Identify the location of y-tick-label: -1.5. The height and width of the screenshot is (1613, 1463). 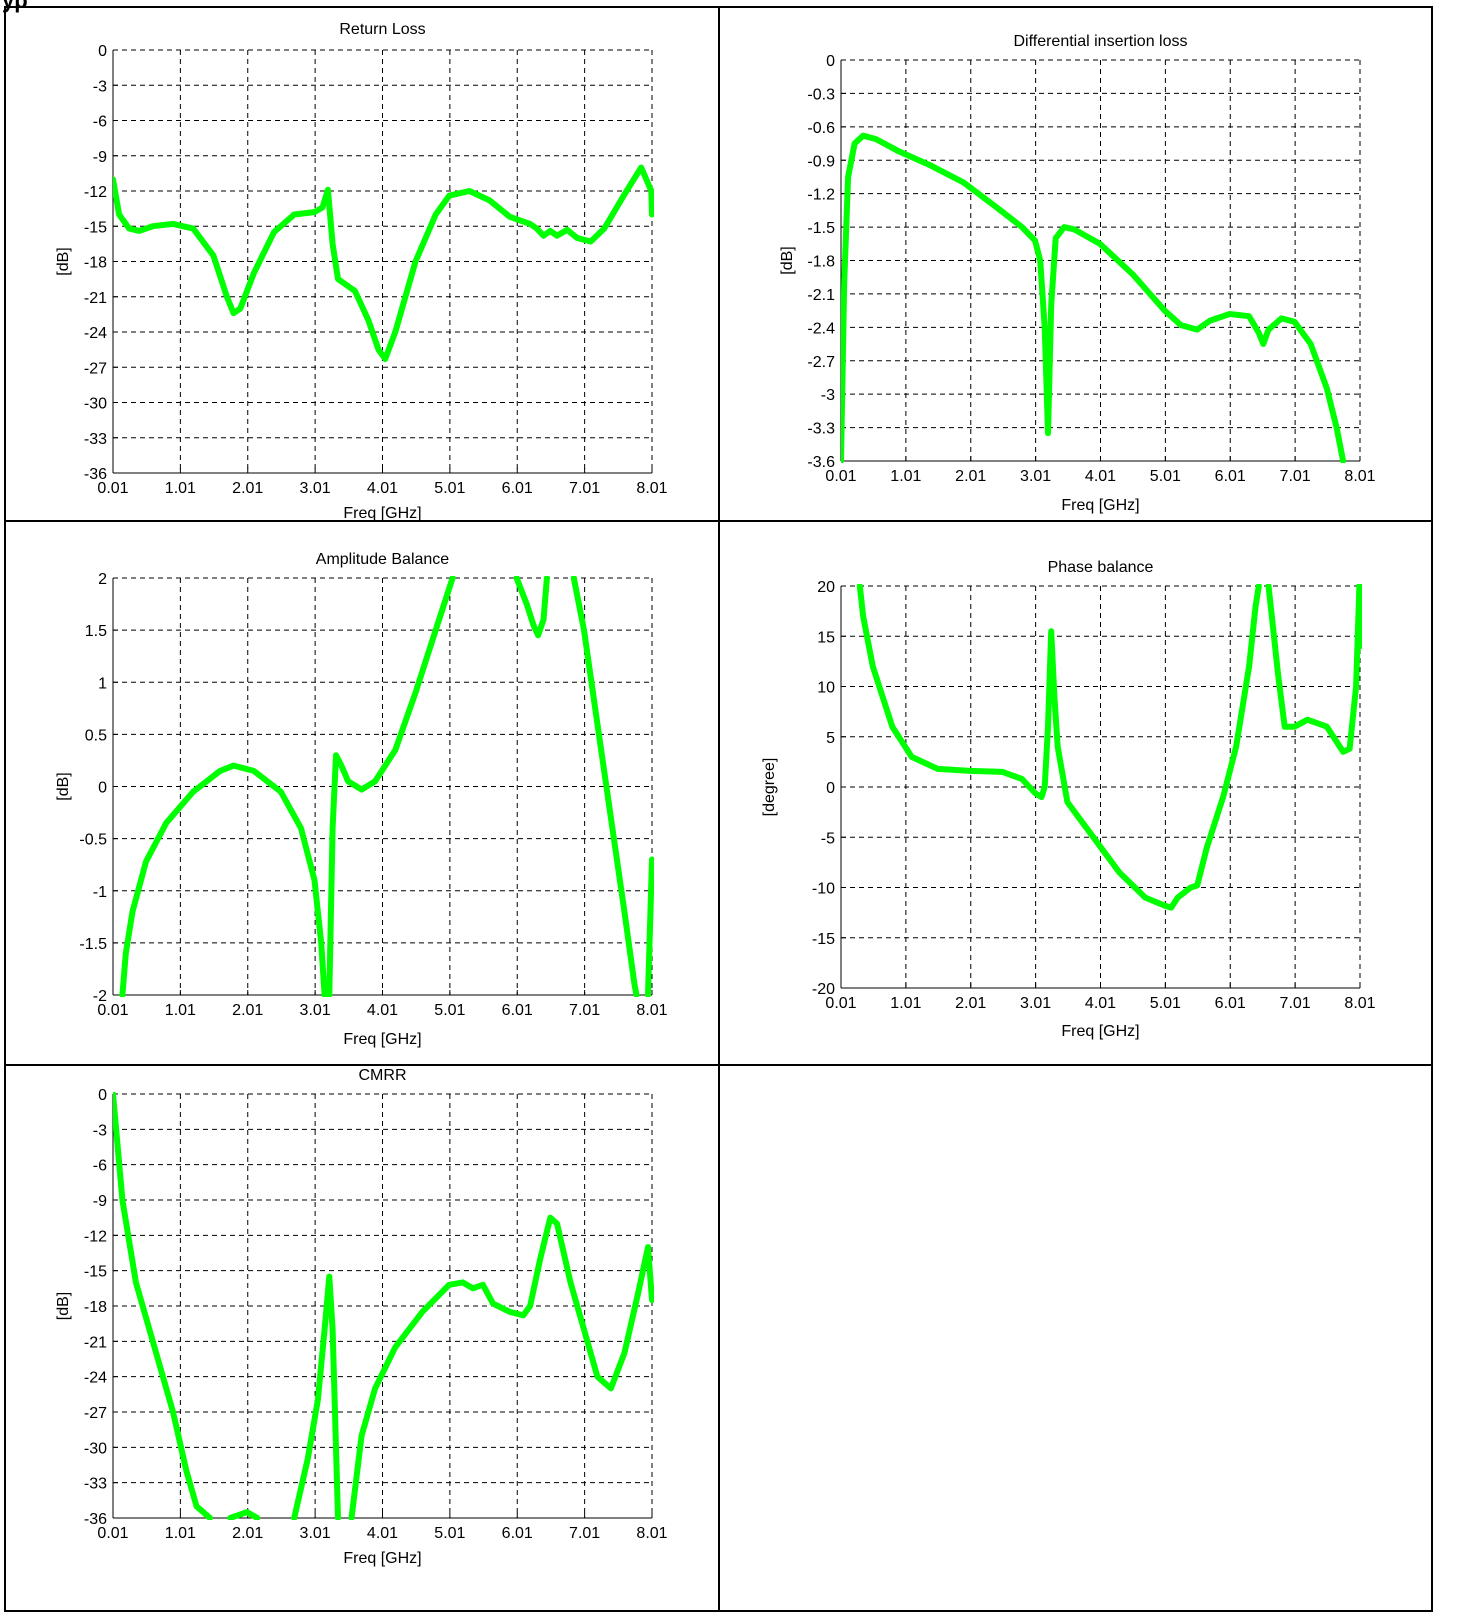
(821, 228).